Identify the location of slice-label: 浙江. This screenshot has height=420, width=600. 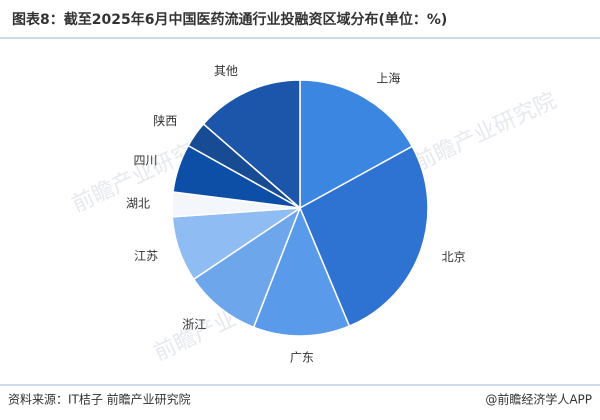
(194, 325).